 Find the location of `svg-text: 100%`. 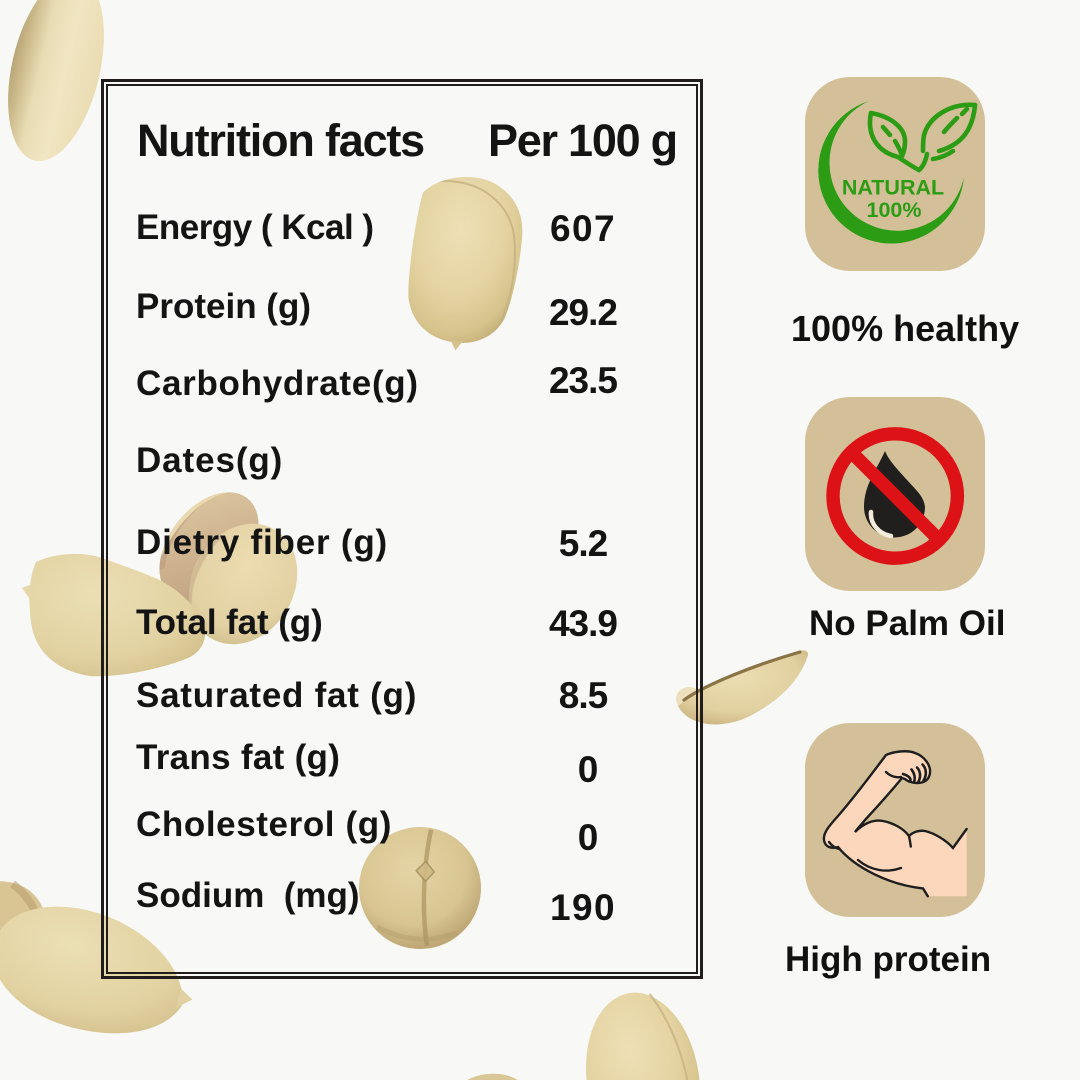

svg-text: 100% is located at coordinates (894, 210).